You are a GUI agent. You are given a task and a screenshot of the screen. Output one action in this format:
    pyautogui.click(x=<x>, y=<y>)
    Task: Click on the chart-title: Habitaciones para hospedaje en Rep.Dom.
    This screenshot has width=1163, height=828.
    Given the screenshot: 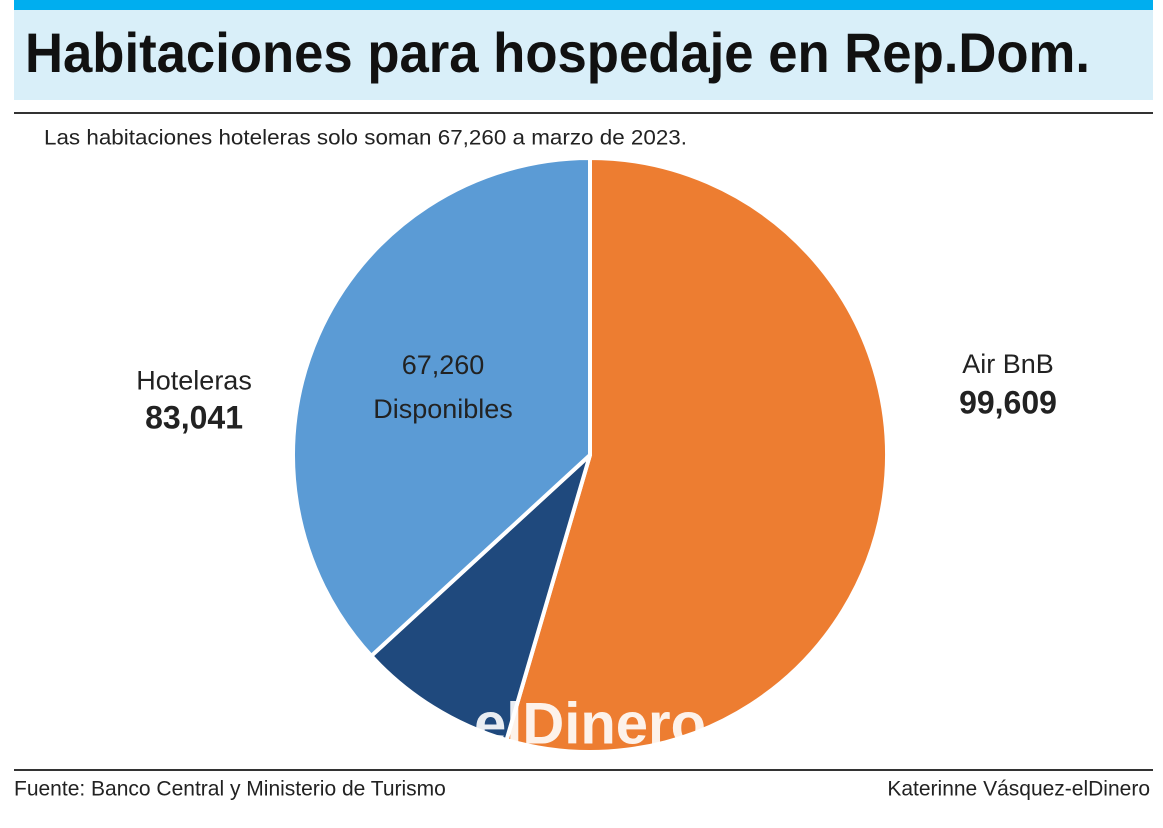 What is the action you would take?
    pyautogui.click(x=557, y=52)
    